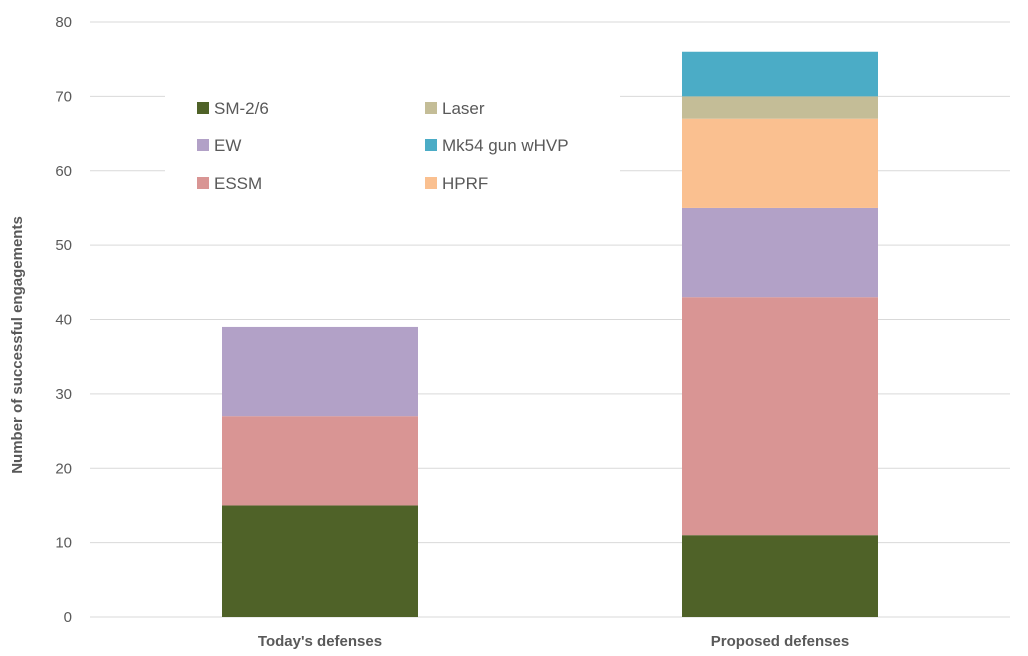 This screenshot has width=1028, height=656. I want to click on legend-entry: EW, so click(227, 145).